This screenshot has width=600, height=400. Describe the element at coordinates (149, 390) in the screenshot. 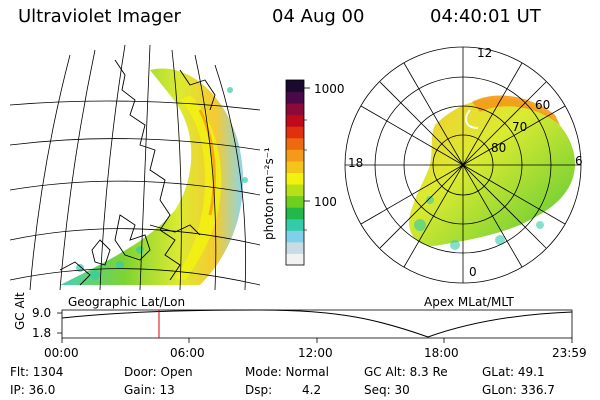

I see `gain-value: Gain: 13` at that location.